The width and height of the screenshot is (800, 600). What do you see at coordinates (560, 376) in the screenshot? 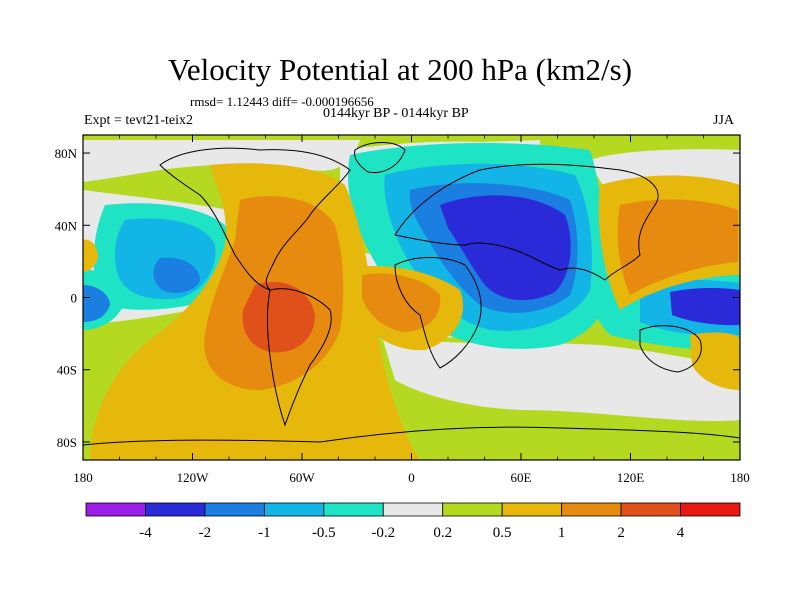
I see `neutral-band-south` at bounding box center [560, 376].